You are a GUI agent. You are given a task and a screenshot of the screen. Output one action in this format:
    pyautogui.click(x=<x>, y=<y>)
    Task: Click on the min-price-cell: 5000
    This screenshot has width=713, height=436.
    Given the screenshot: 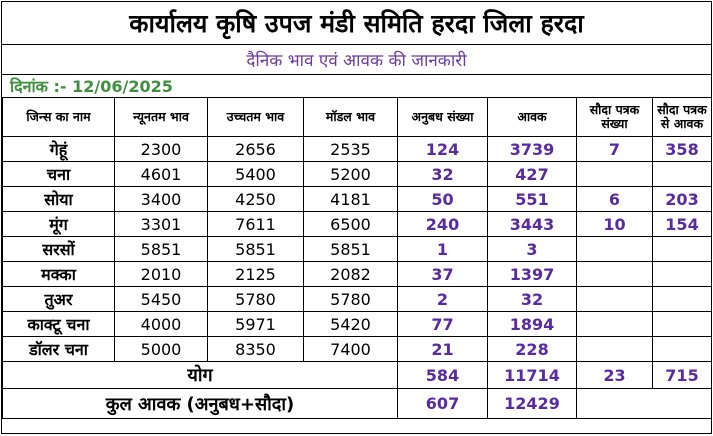 What is the action you would take?
    pyautogui.click(x=161, y=349)
    